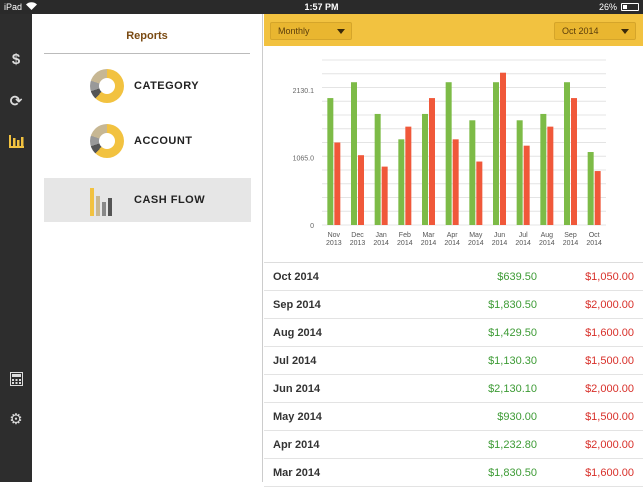 The height and width of the screenshot is (487, 643). What do you see at coordinates (16, 59) in the screenshot?
I see `dollar-icon: $` at bounding box center [16, 59].